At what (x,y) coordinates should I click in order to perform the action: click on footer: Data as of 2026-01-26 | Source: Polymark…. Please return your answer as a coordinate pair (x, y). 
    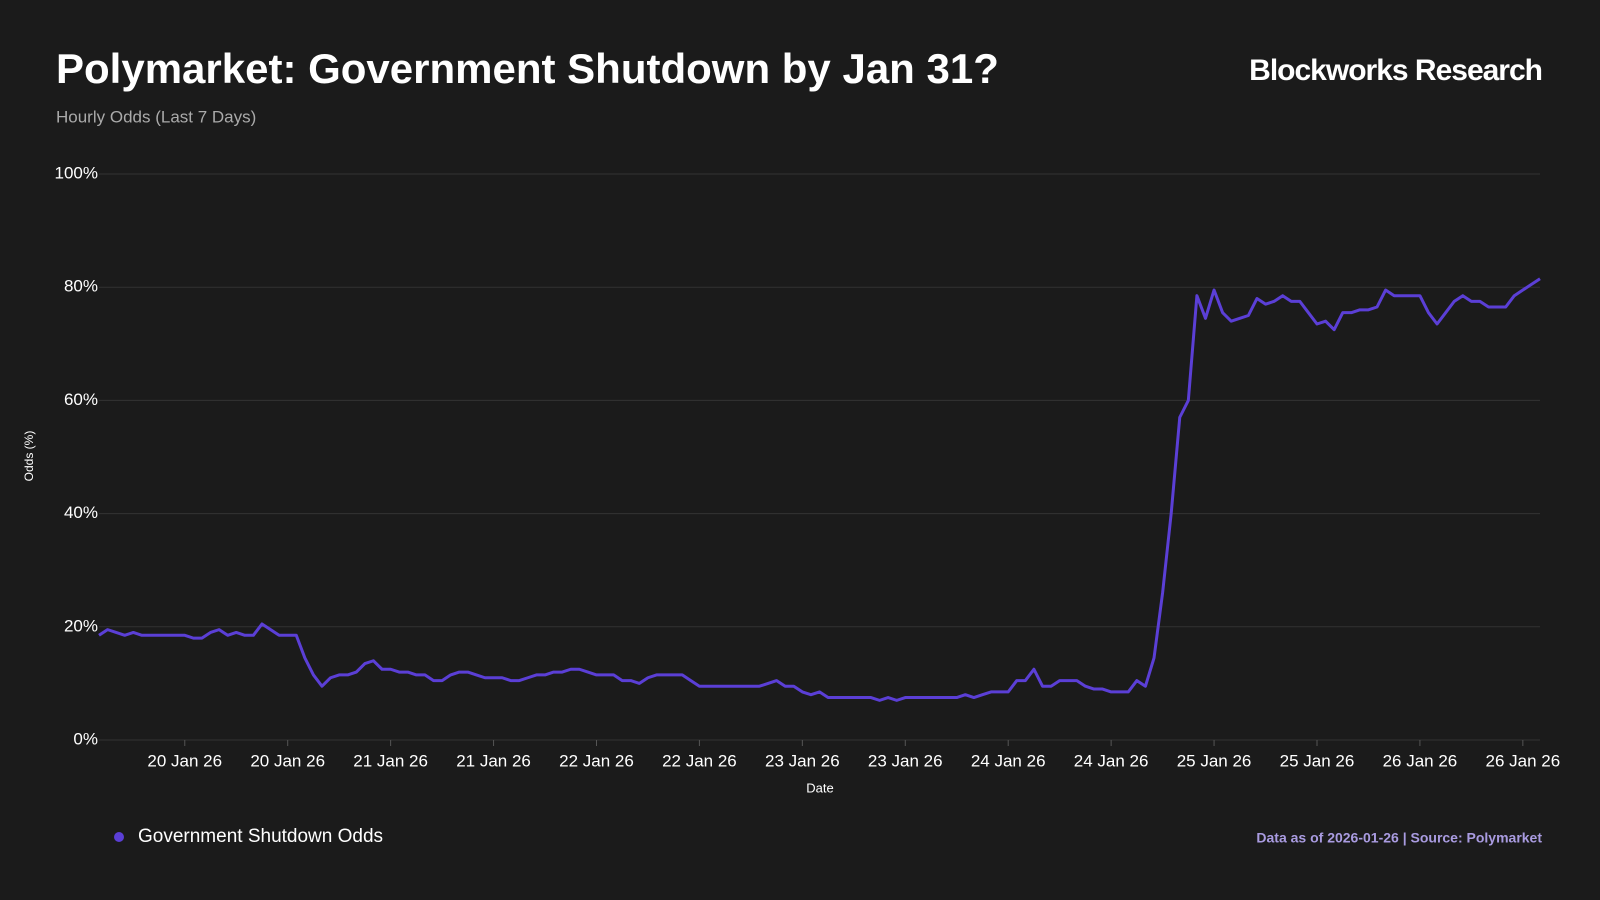
    Looking at the image, I should click on (1399, 838).